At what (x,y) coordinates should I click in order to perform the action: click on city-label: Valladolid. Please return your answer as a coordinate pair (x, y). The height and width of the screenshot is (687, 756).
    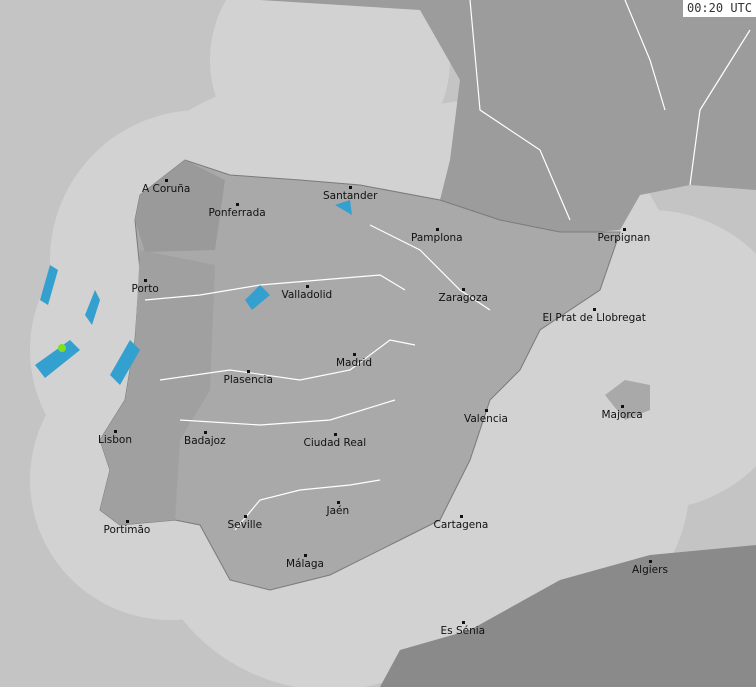
    Looking at the image, I should click on (307, 295).